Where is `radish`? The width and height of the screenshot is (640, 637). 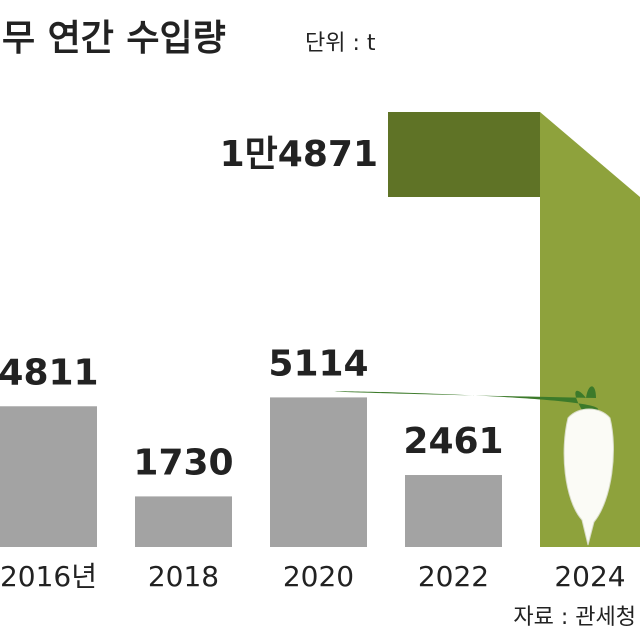
radish is located at coordinates (588, 477).